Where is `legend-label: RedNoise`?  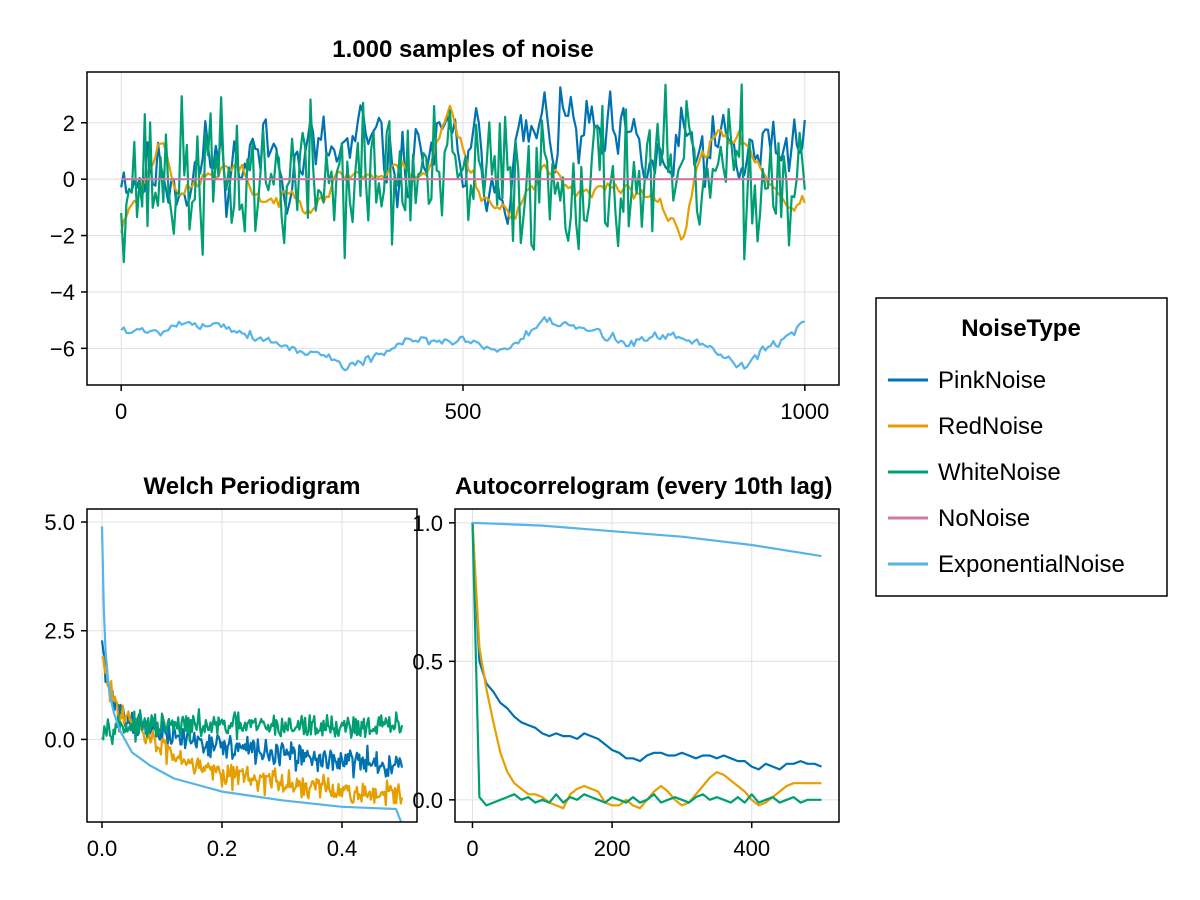 legend-label: RedNoise is located at coordinates (990, 426).